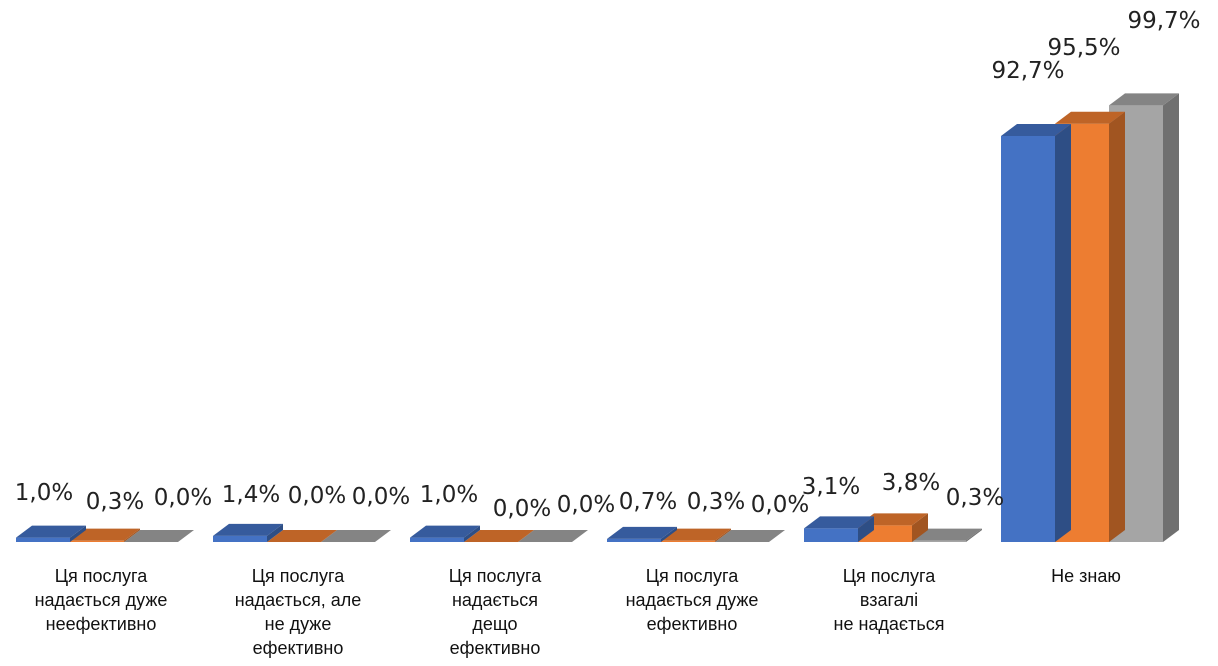 The image size is (1218, 666). Describe the element at coordinates (298, 612) in the screenshot. I see `category-label: Ця послуга надається, але не дуже ефективно` at that location.